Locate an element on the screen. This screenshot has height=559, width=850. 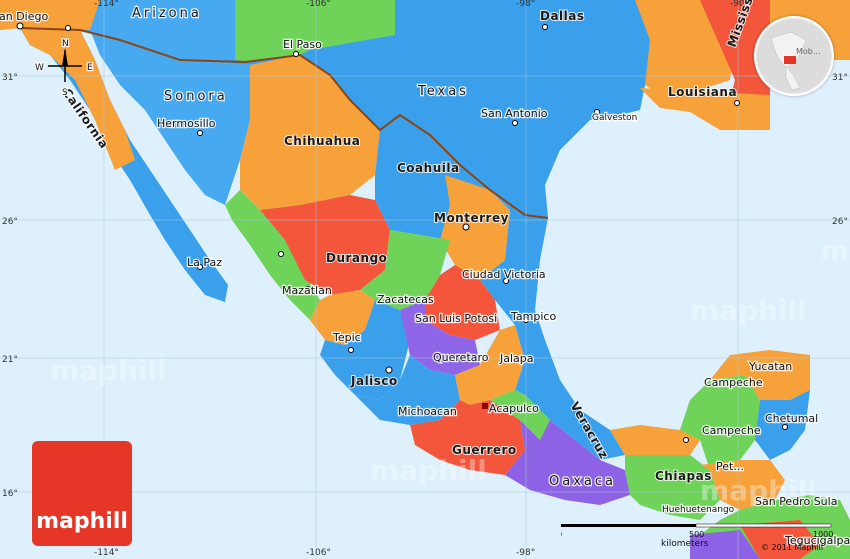
state-label-campeche: Campeche is located at coordinates (731, 430).